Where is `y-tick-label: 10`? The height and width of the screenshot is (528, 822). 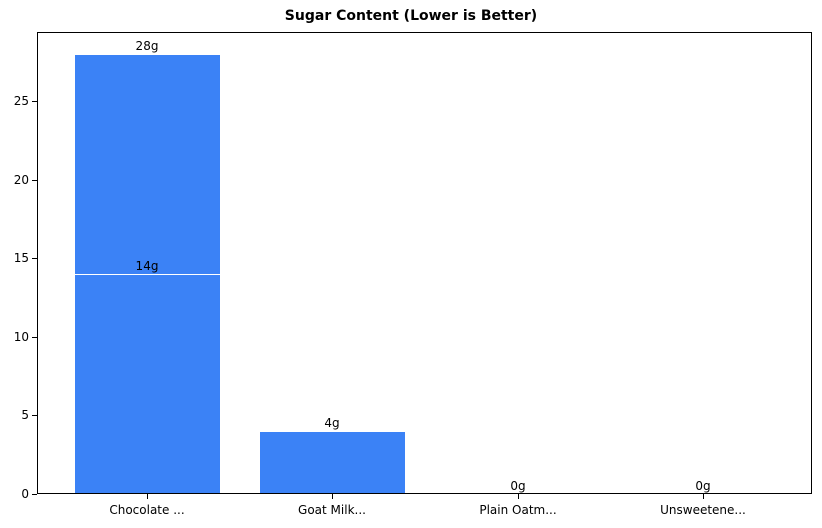 y-tick-label: 10 is located at coordinates (21, 337).